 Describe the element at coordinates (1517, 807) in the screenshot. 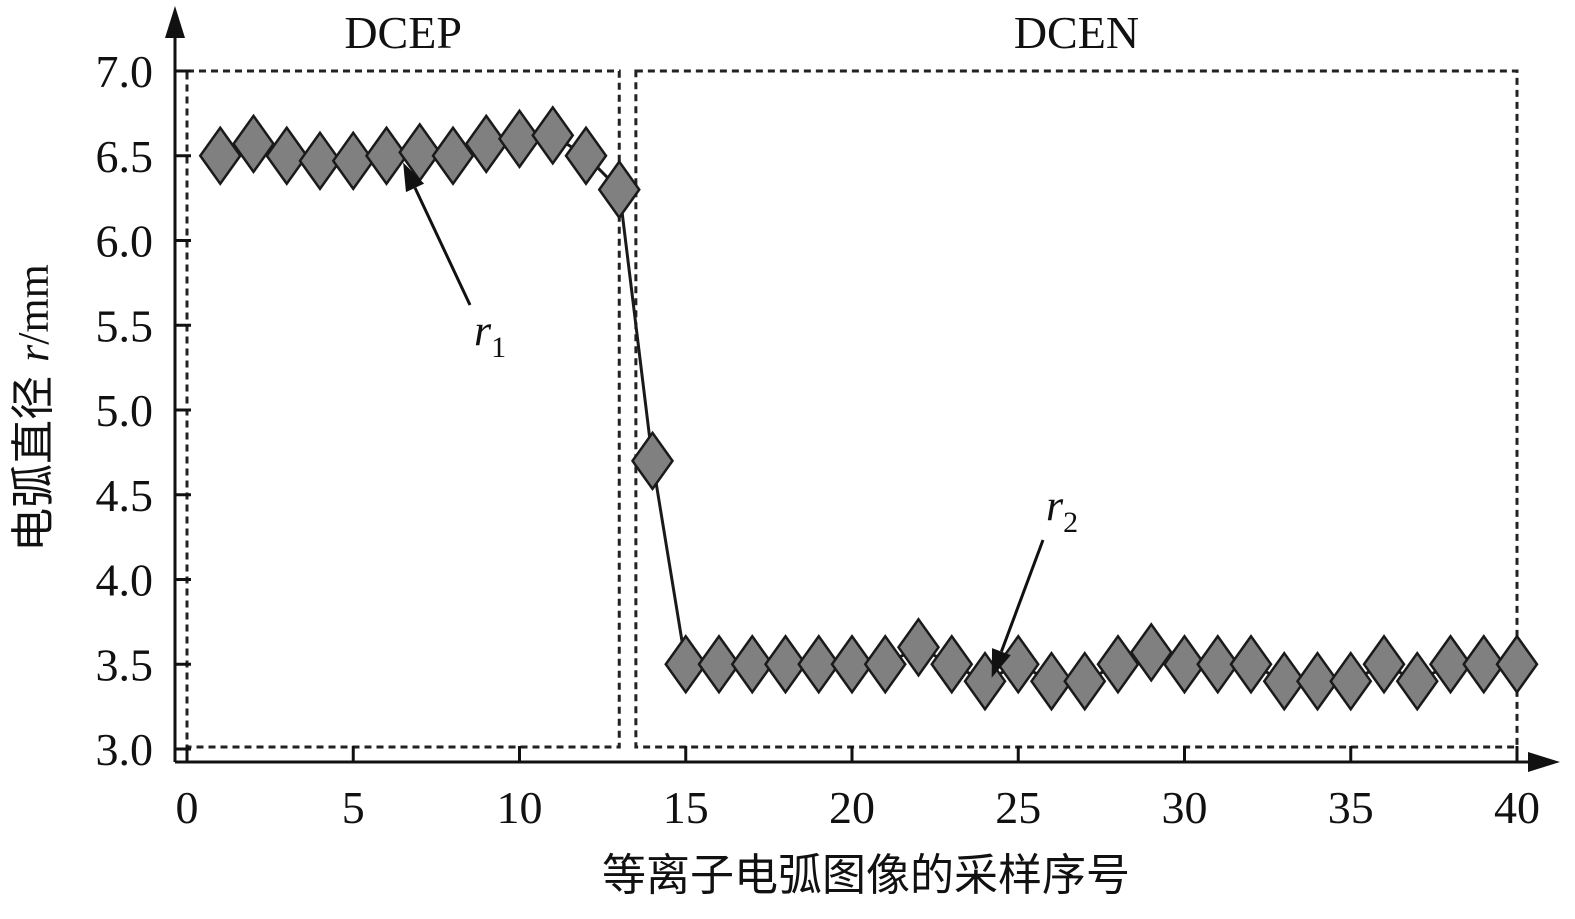

I see `x-tick-label: 40` at that location.